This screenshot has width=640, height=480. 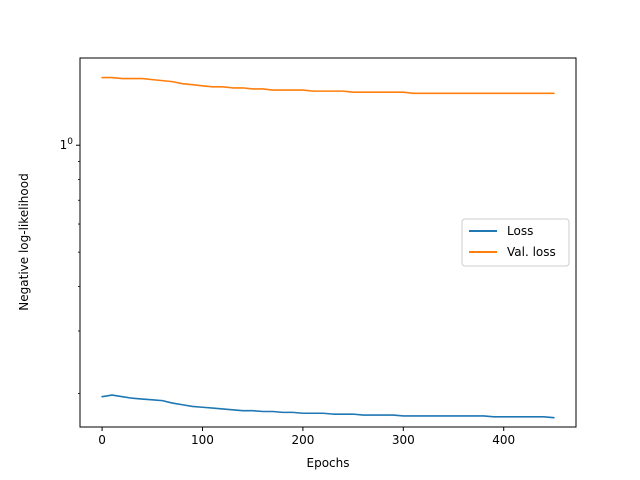 I want to click on legend-label-loss: Loss, so click(x=520, y=231).